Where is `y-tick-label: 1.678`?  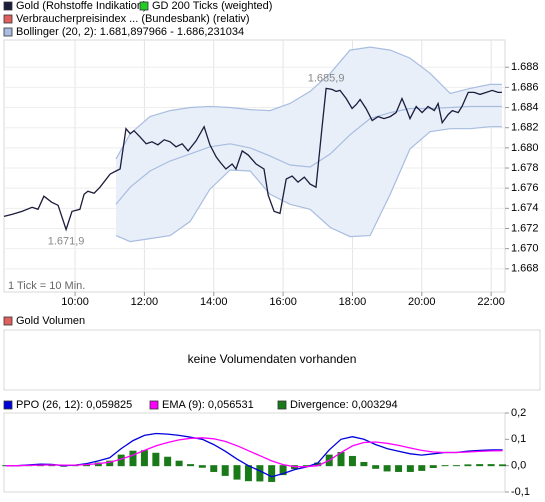 y-tick-label: 1.678 is located at coordinates (525, 168).